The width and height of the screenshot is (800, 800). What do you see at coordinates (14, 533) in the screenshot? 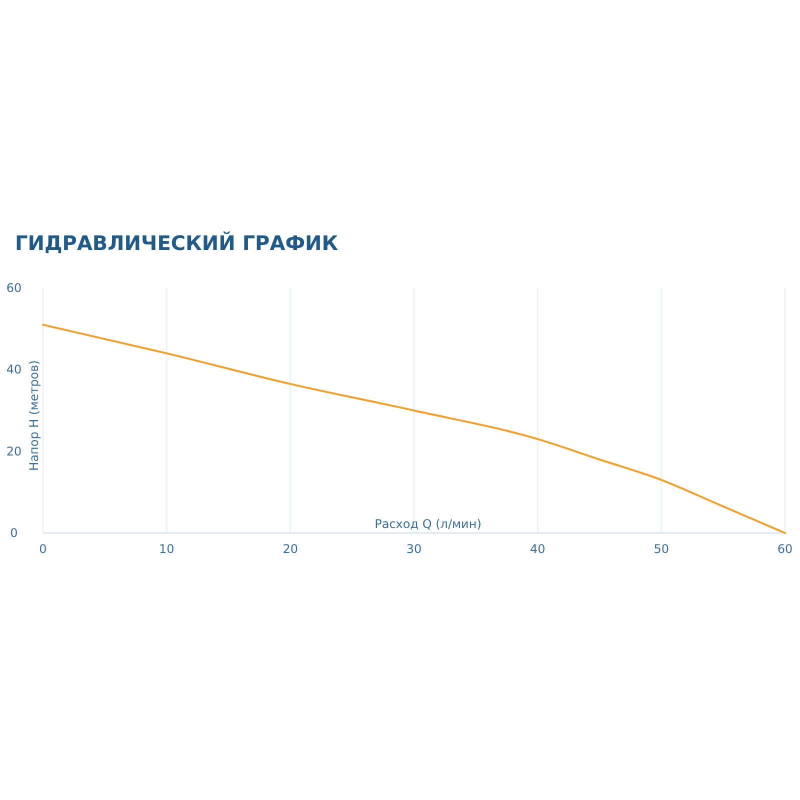
I see `y-tick-label: 0` at bounding box center [14, 533].